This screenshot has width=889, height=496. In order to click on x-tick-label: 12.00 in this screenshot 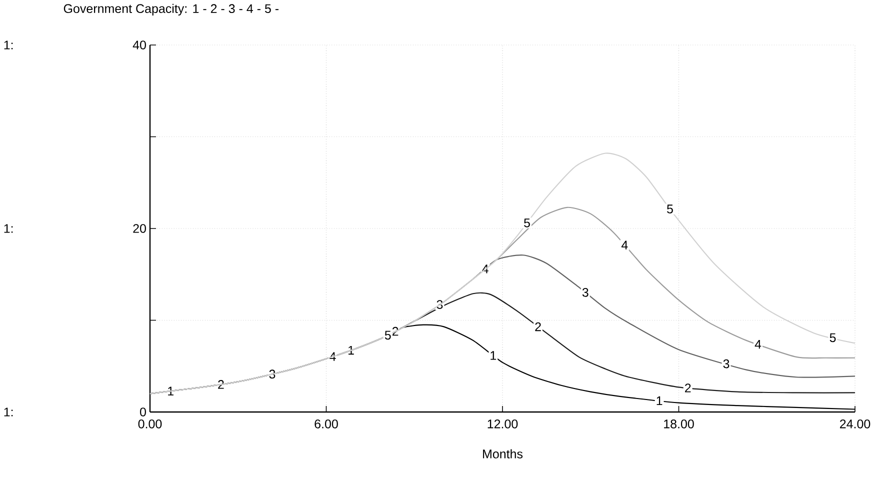, I will do `click(503, 424)`.